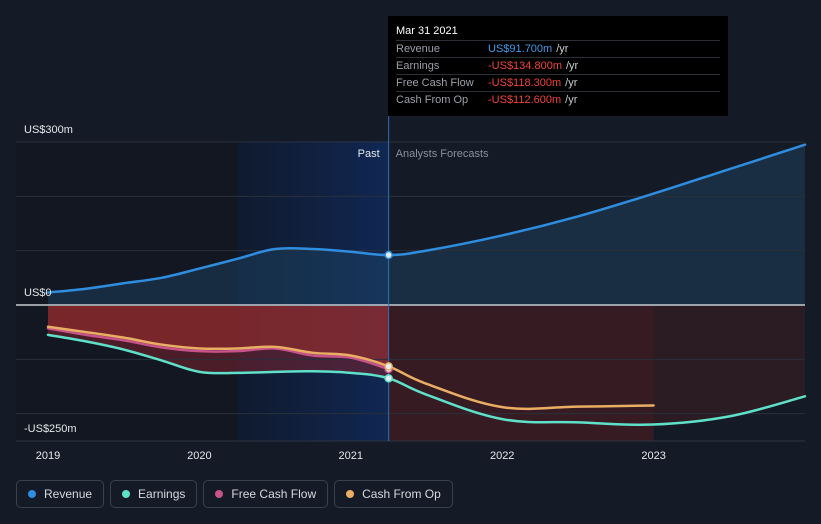 This screenshot has height=524, width=821. I want to click on tooltip-label: Revenue, so click(418, 49).